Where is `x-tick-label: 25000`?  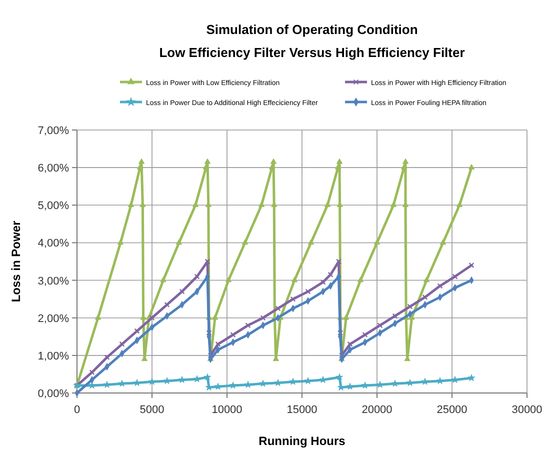
x-tick-label: 25000 is located at coordinates (452, 410).